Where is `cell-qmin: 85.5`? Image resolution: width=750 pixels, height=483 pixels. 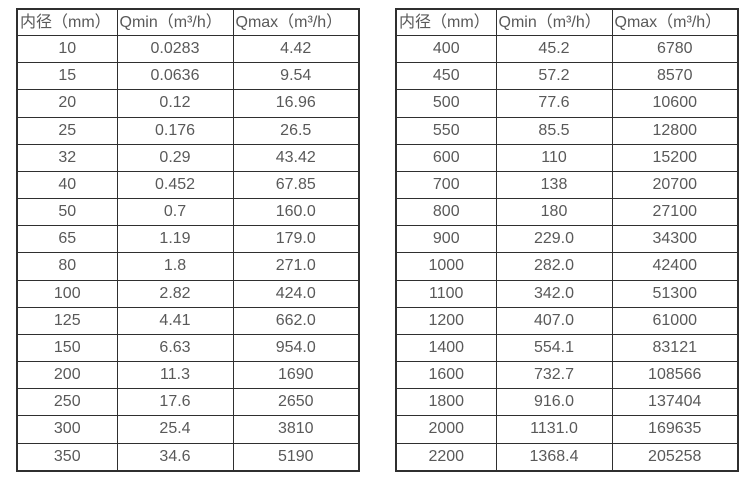 cell-qmin: 85.5 is located at coordinates (554, 130).